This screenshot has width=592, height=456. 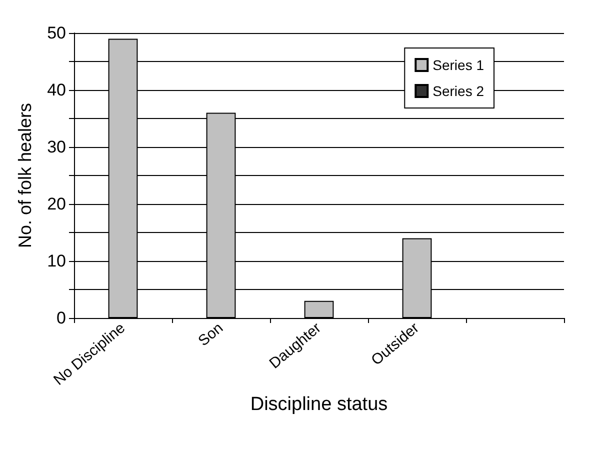 What do you see at coordinates (56, 204) in the screenshot?
I see `y-tick-label: 20` at bounding box center [56, 204].